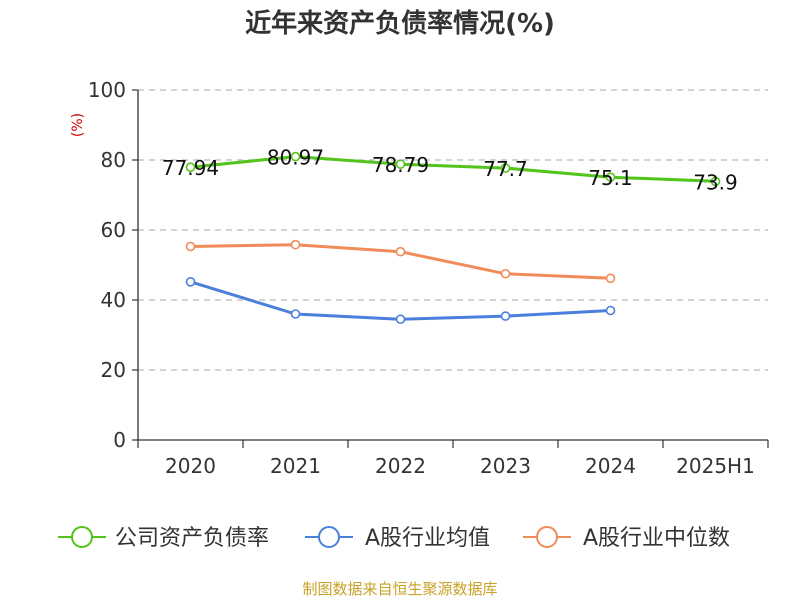 The image size is (800, 600). Describe the element at coordinates (192, 538) in the screenshot. I see `legend-label: 公司资产负债率` at that location.